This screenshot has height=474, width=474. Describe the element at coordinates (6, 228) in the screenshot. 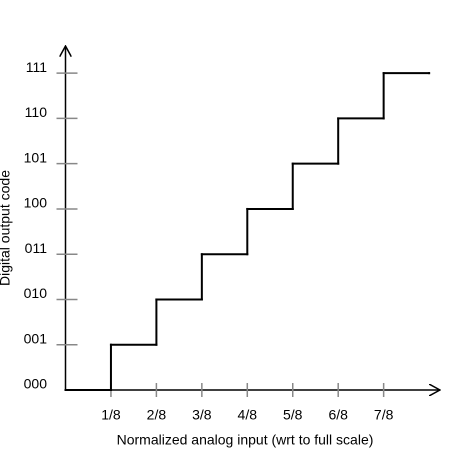

I see `y-axis-label: Digital output code` at that location.